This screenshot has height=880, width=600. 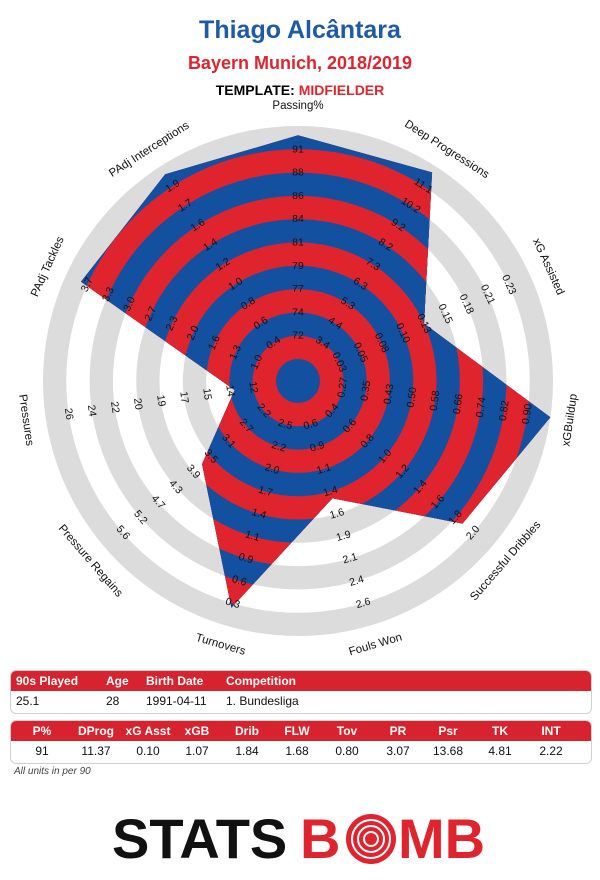 What do you see at coordinates (298, 838) in the screenshot?
I see `statsbomb-logo: STATS B MB` at bounding box center [298, 838].